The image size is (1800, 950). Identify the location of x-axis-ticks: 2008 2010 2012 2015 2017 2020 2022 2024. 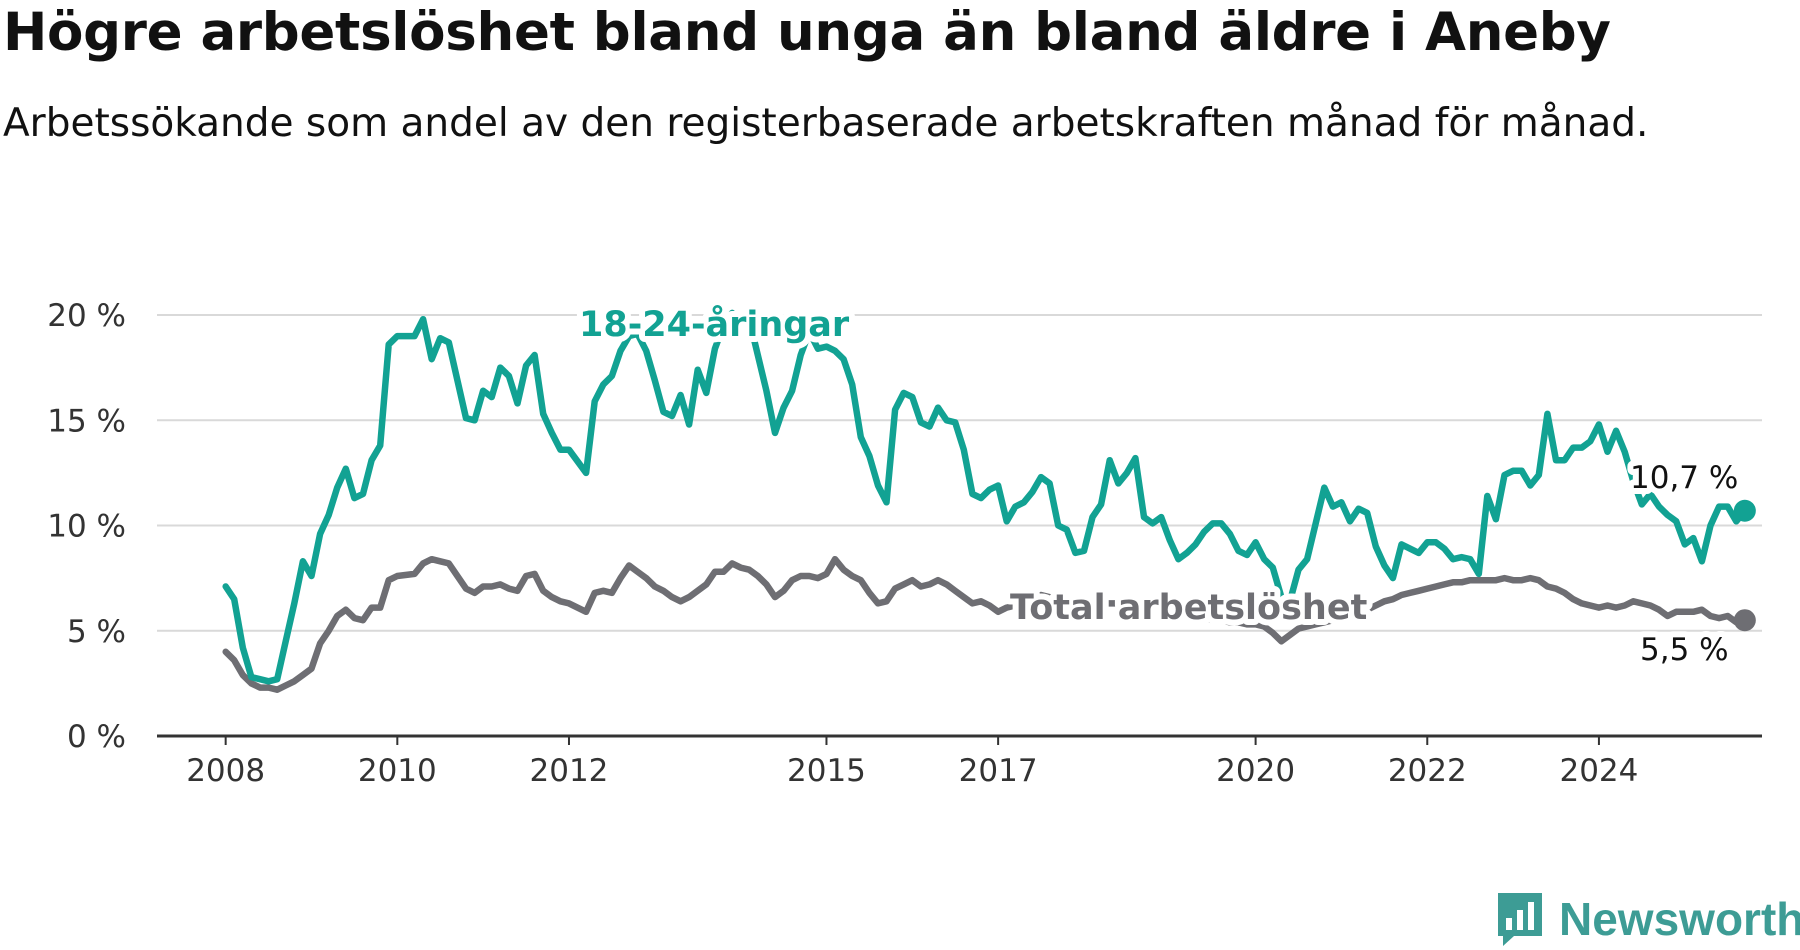
(912, 762).